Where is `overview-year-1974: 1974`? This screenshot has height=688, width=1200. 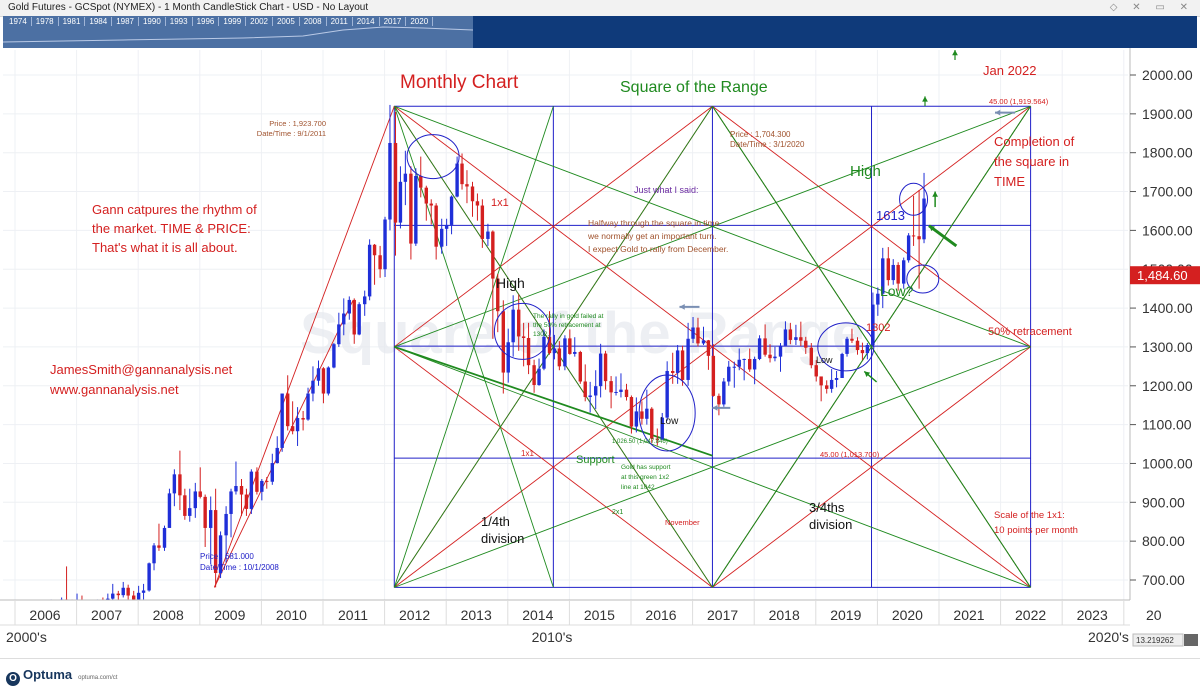
overview-year-1974: 1974 is located at coordinates (18, 21).